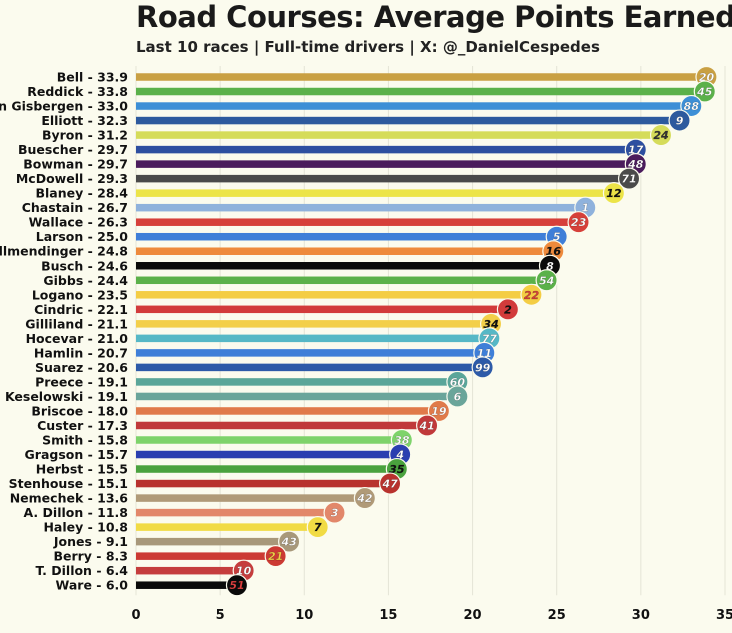  I want to click on car-number: 9, so click(680, 121).